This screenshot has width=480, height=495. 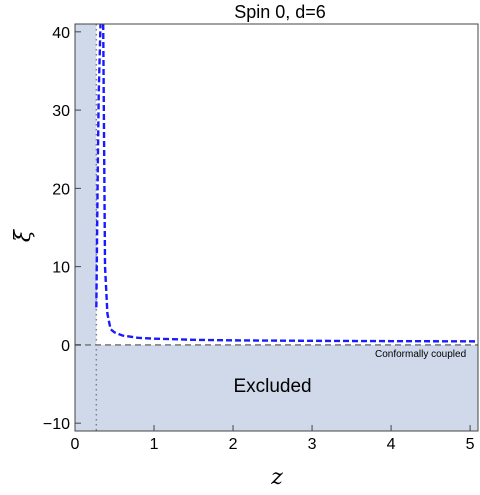 What do you see at coordinates (280, 12) in the screenshot?
I see `chart-title: Spin 0, d=6` at bounding box center [280, 12].